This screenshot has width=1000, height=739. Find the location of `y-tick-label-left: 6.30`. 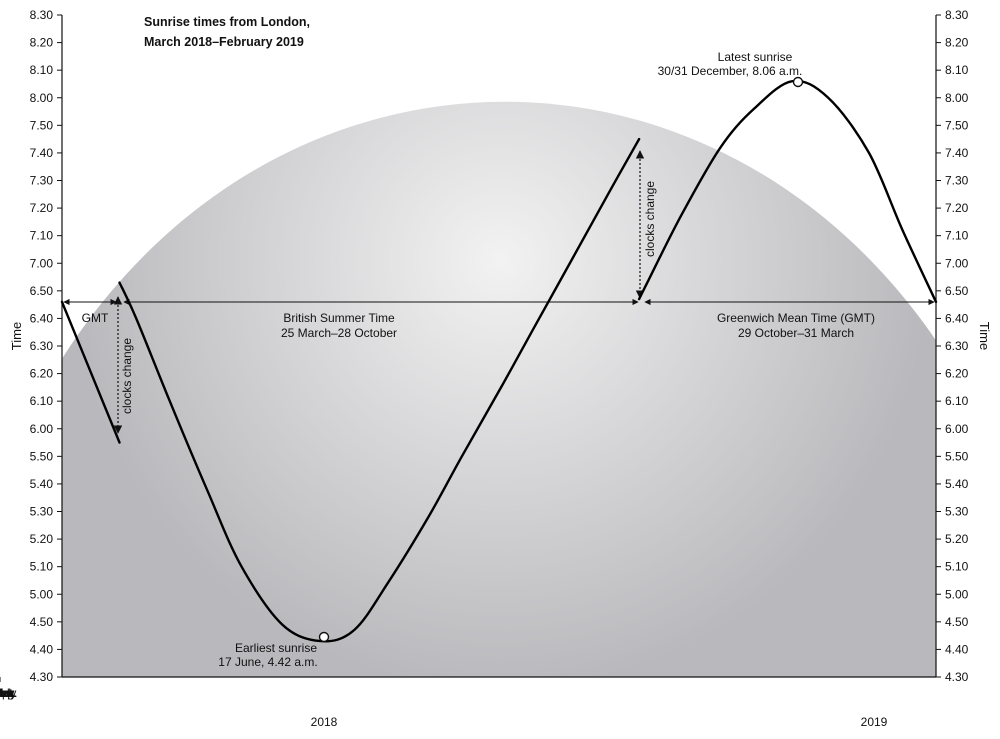

y-tick-label-left: 6.30 is located at coordinates (42, 346).